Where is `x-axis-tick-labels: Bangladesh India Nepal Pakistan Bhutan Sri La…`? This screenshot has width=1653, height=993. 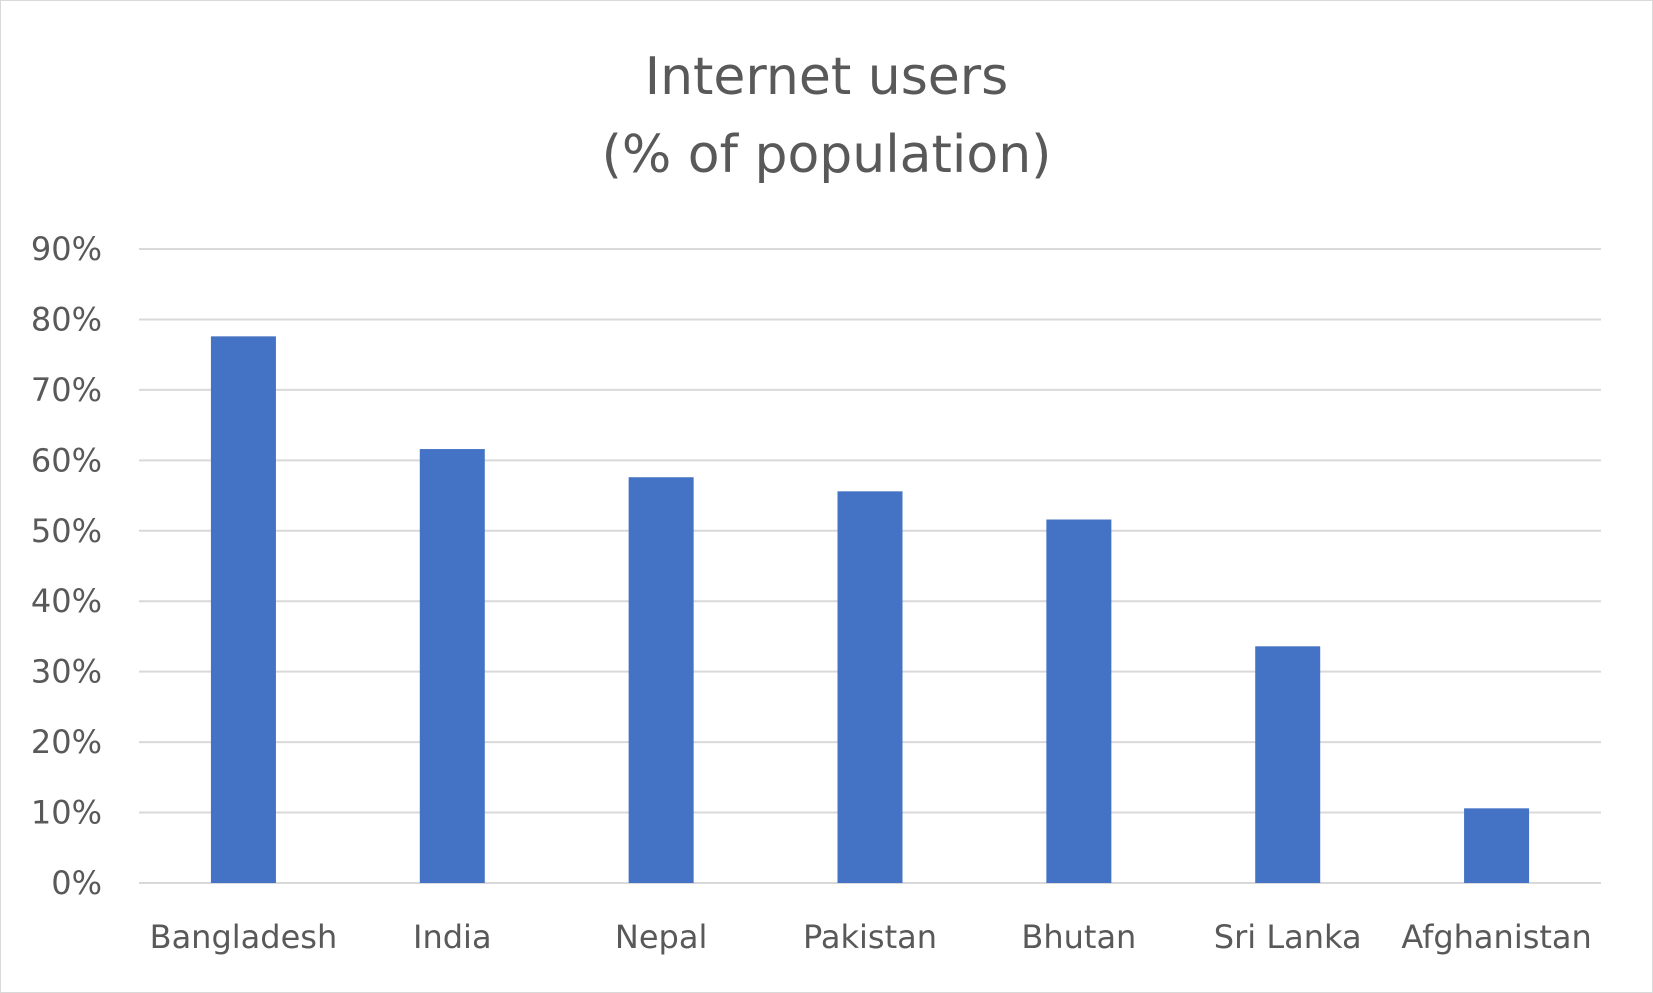
x-axis-tick-labels: Bangladesh India Nepal Pakistan Bhutan Sri La… is located at coordinates (871, 937).